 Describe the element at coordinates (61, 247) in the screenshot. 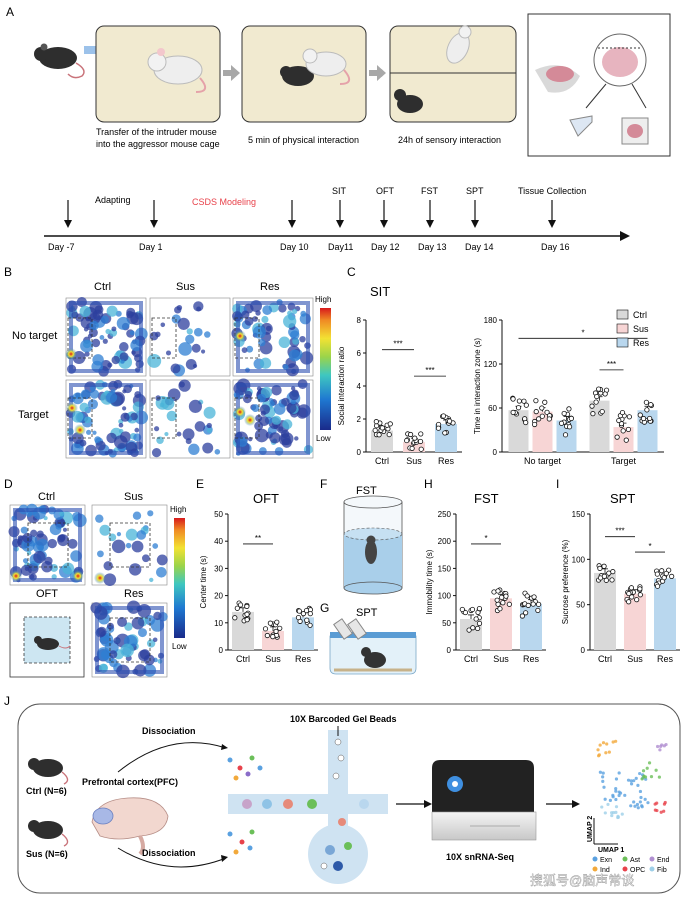

I see `day-label: Day -7` at that location.